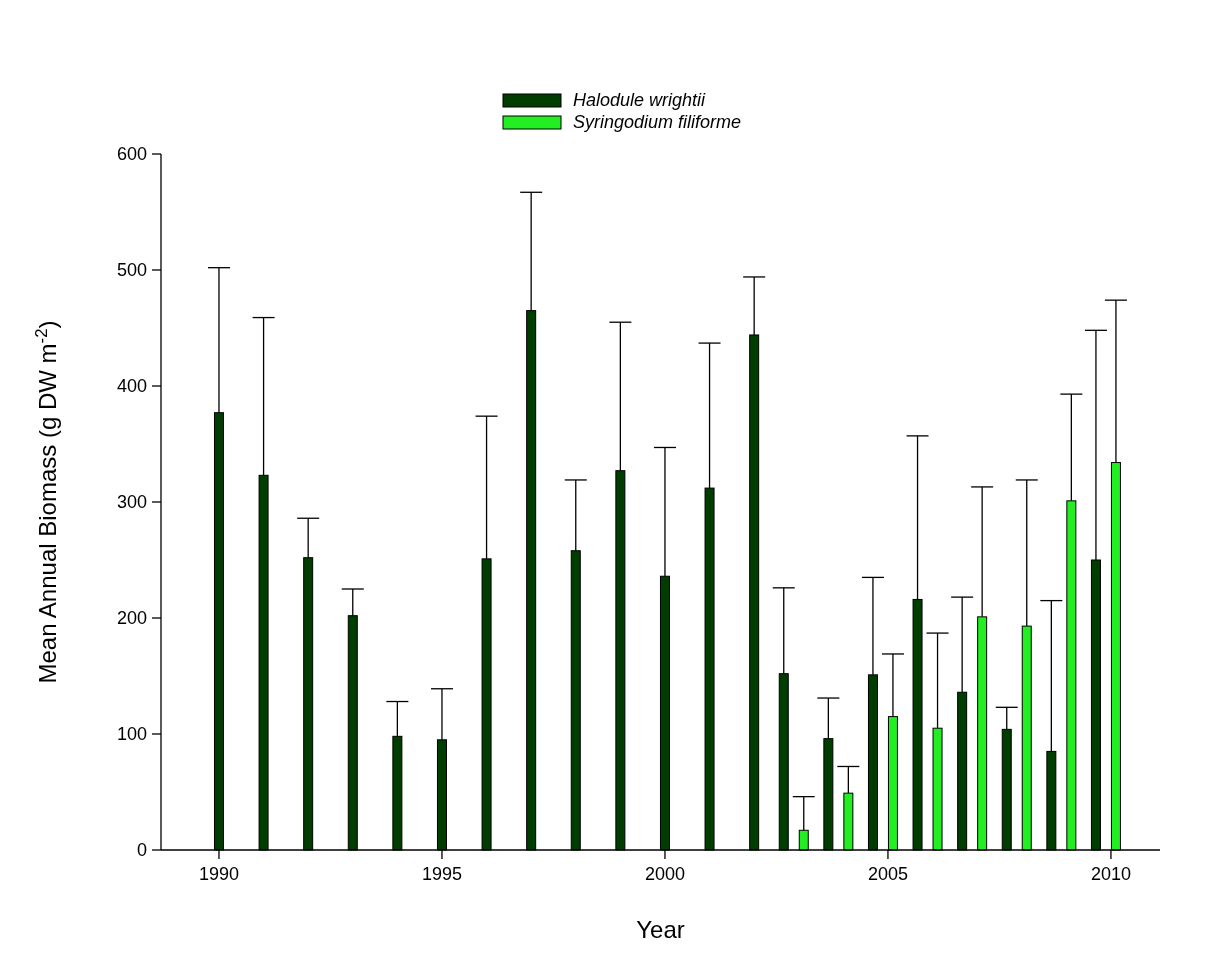 This screenshot has height=958, width=1220. I want to click on y-tick-label: 400, so click(131, 386).